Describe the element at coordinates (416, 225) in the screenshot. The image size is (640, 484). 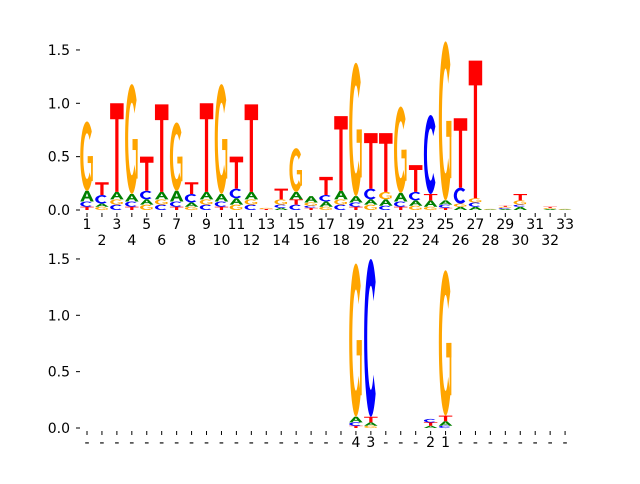
I see `x-tick-label: 23` at that location.